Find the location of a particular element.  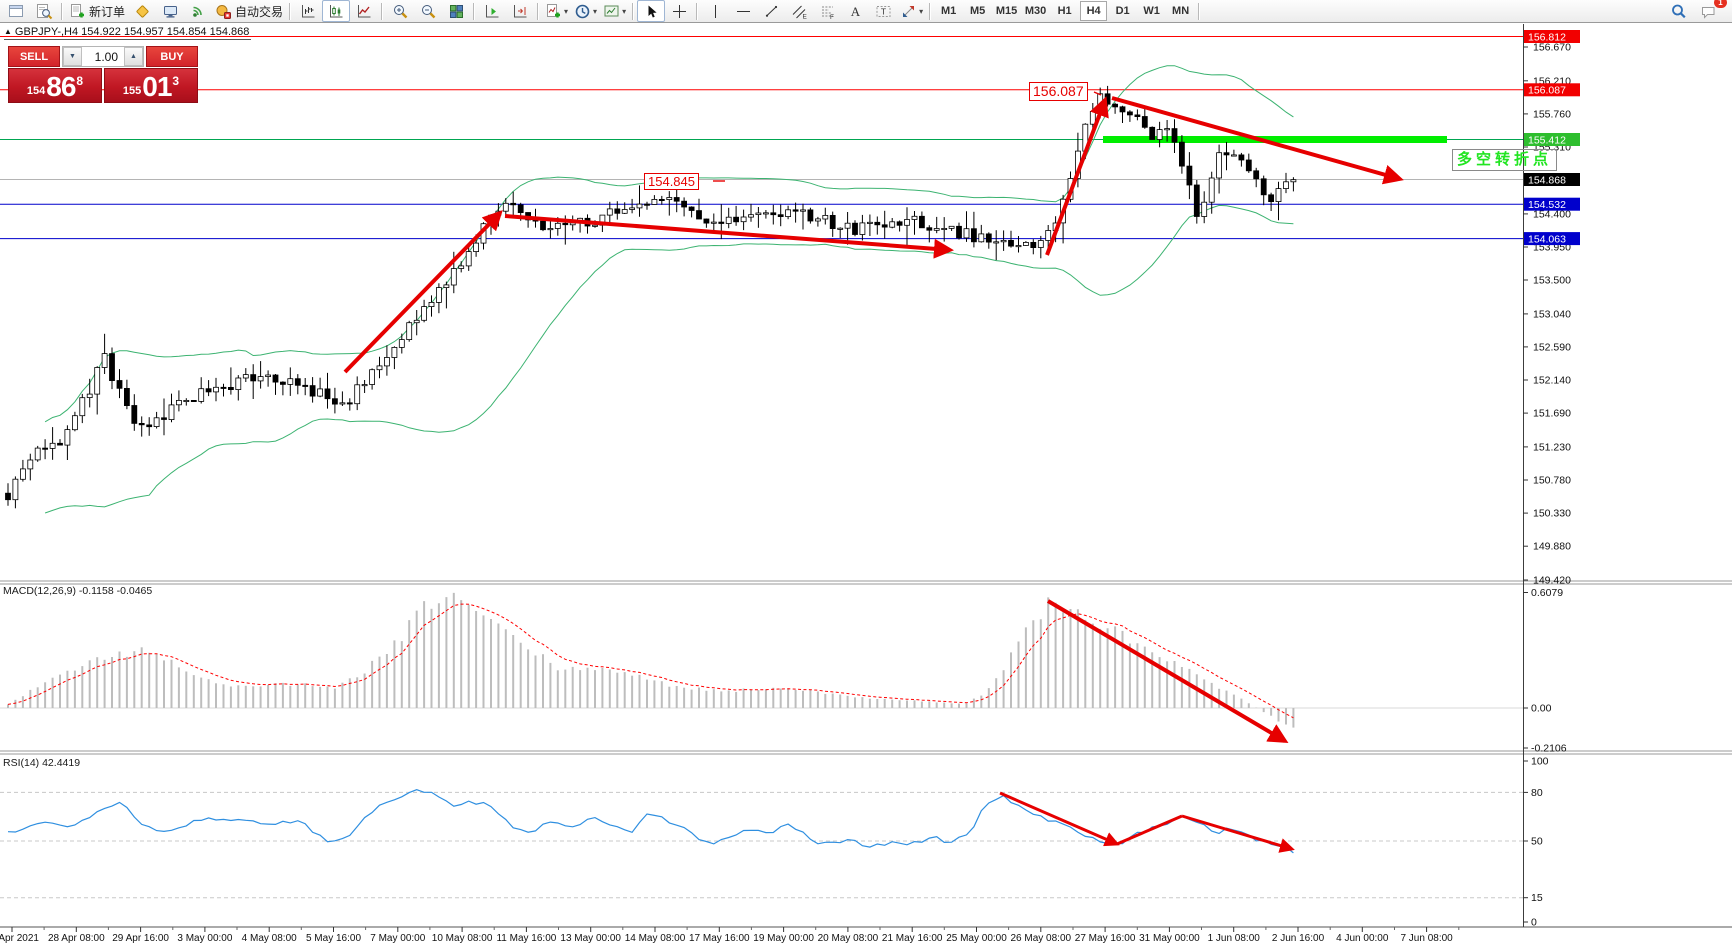

timeframe-m30-button: M30 is located at coordinates (1035, 11).